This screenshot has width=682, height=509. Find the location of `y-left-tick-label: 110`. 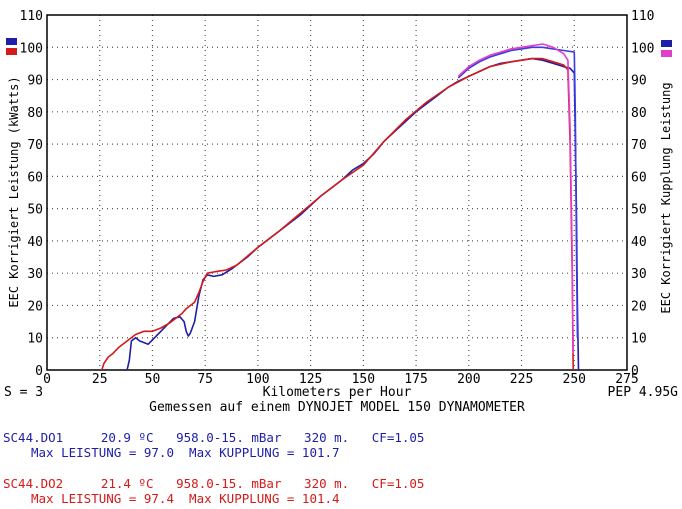

y-left-tick-label: 110 is located at coordinates (31, 16).